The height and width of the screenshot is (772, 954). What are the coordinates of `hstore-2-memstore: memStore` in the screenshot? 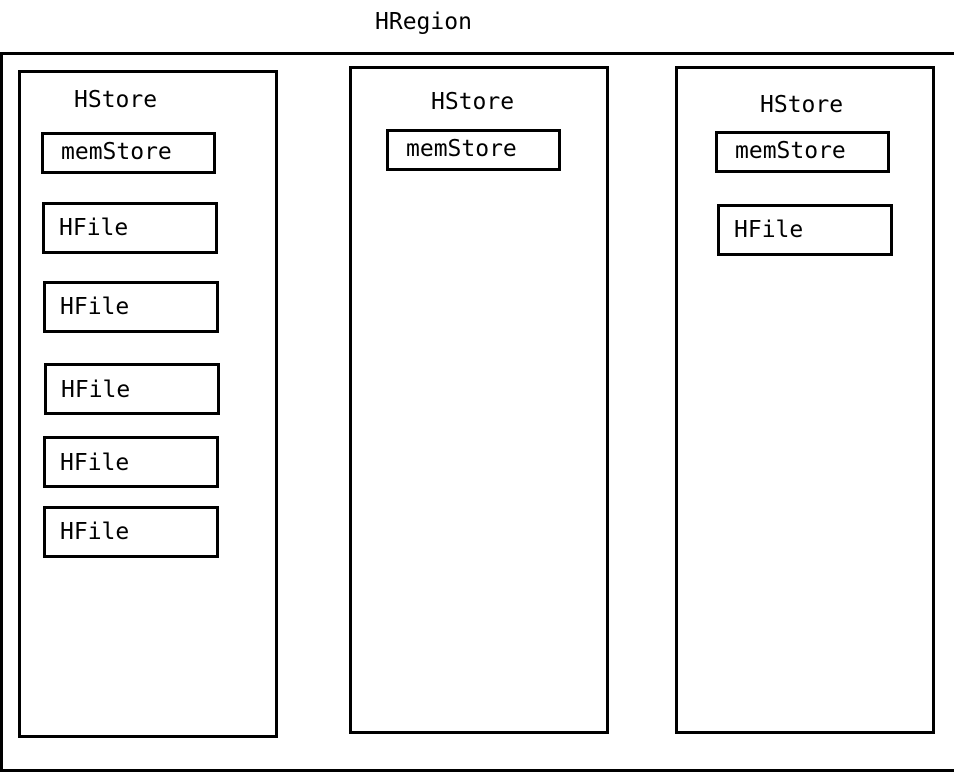 It's located at (473, 150).